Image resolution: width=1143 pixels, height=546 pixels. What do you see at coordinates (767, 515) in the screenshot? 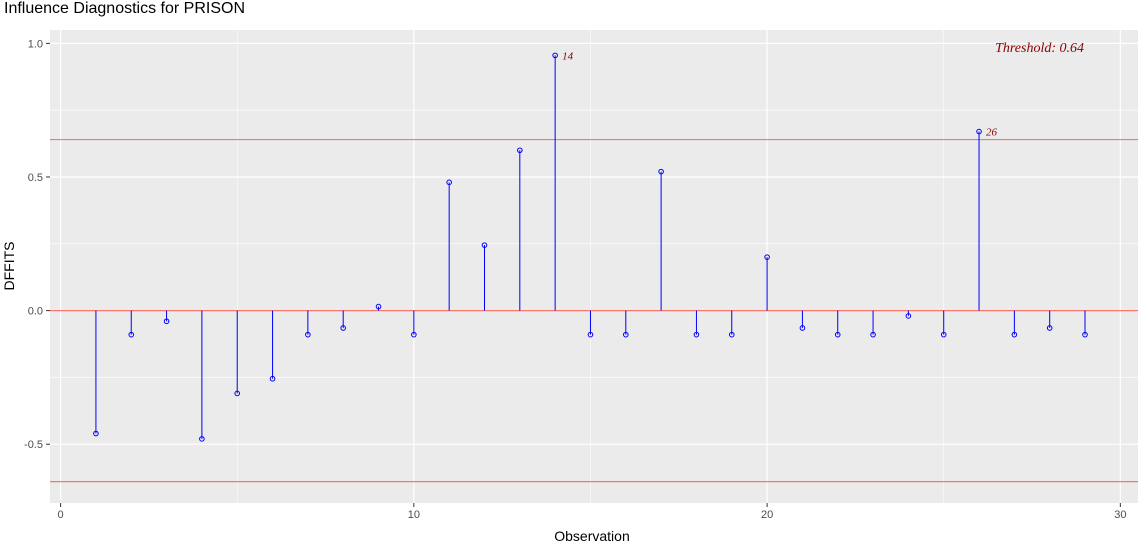
I see `x-tick-label: 20` at bounding box center [767, 515].